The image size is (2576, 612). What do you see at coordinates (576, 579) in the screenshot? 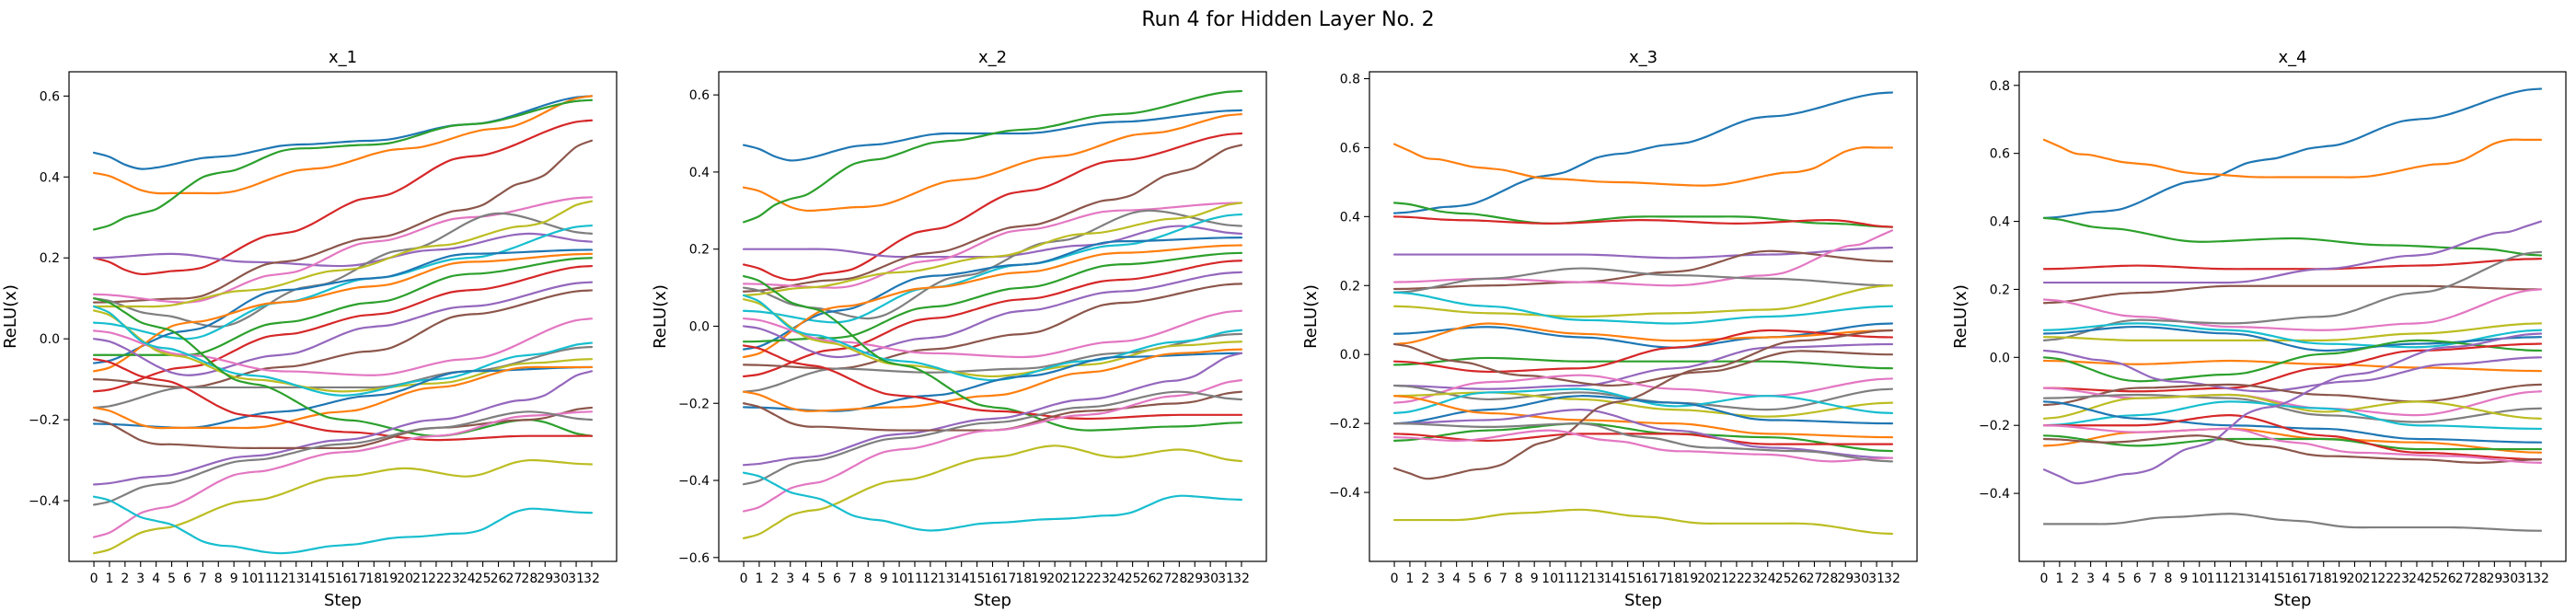
I see `x-tick-label: 31` at bounding box center [576, 579].